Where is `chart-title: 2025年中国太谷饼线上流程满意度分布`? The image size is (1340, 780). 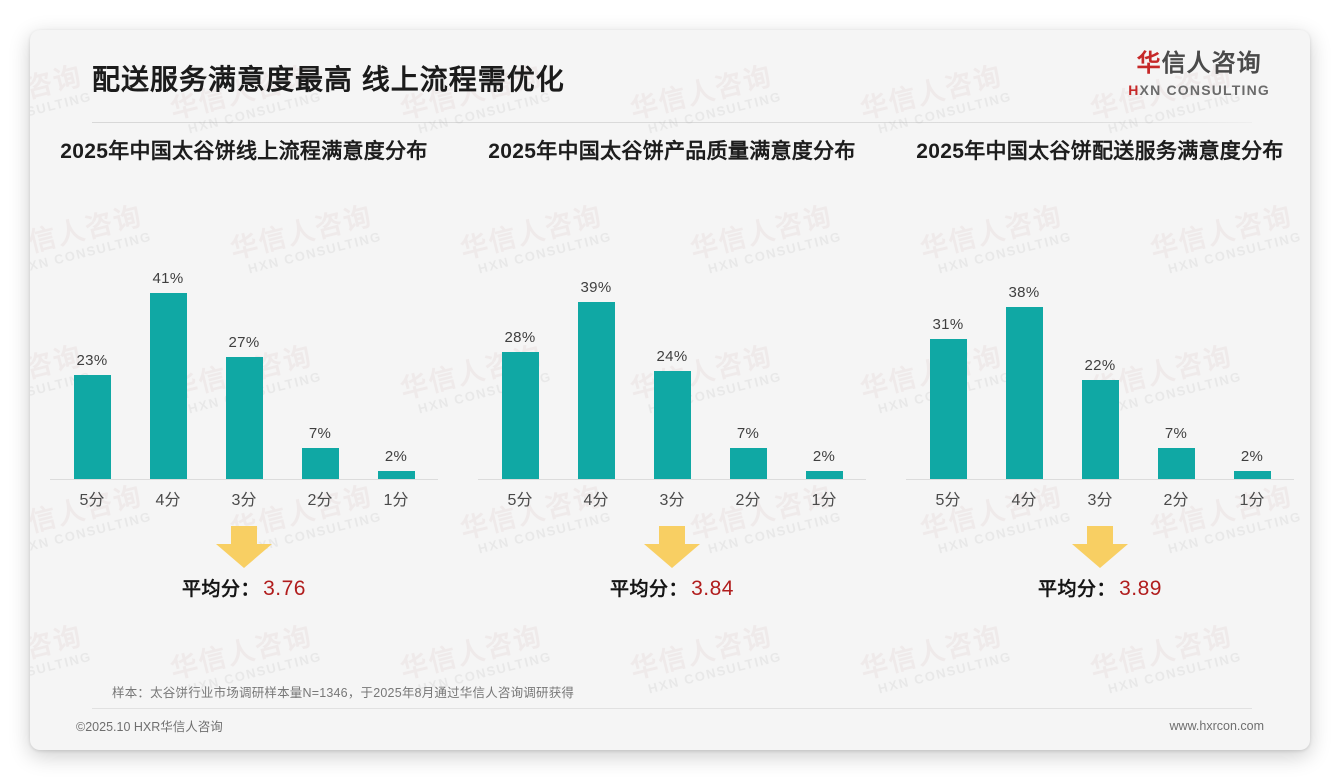 chart-title: 2025年中国太谷饼线上流程满意度分布 is located at coordinates (244, 151).